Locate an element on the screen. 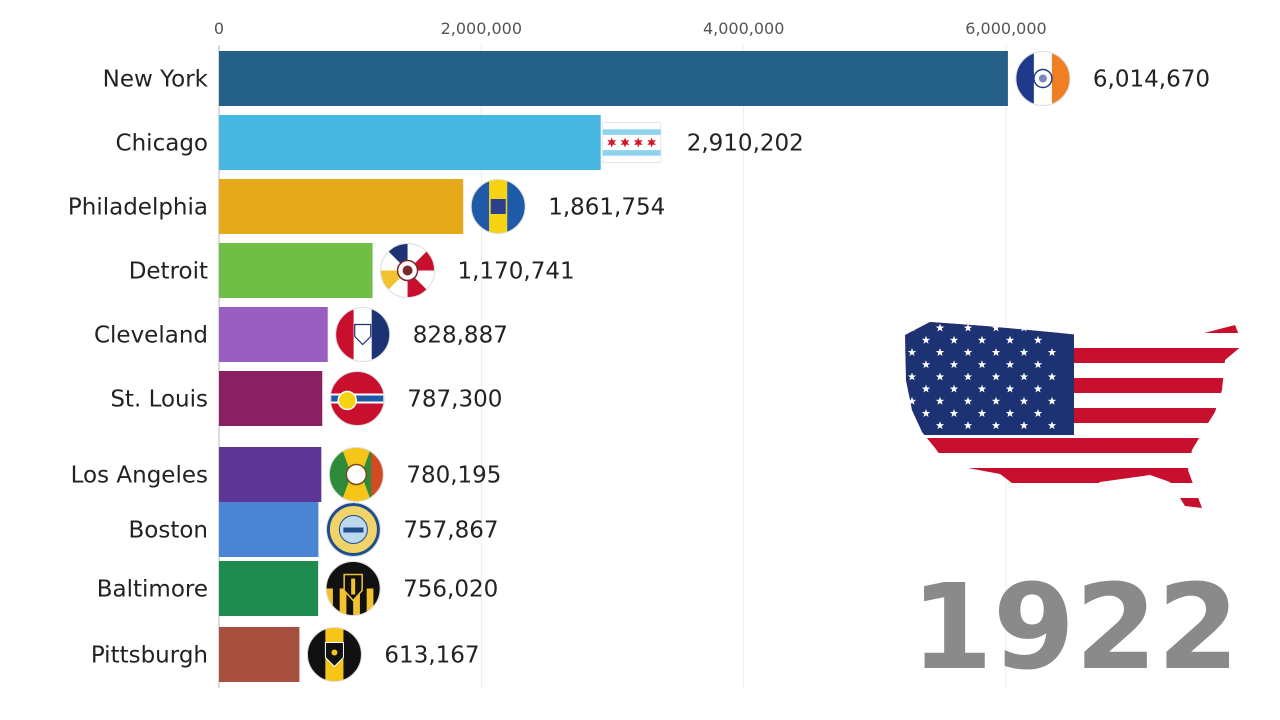  city-label: St. Louis is located at coordinates (159, 400).